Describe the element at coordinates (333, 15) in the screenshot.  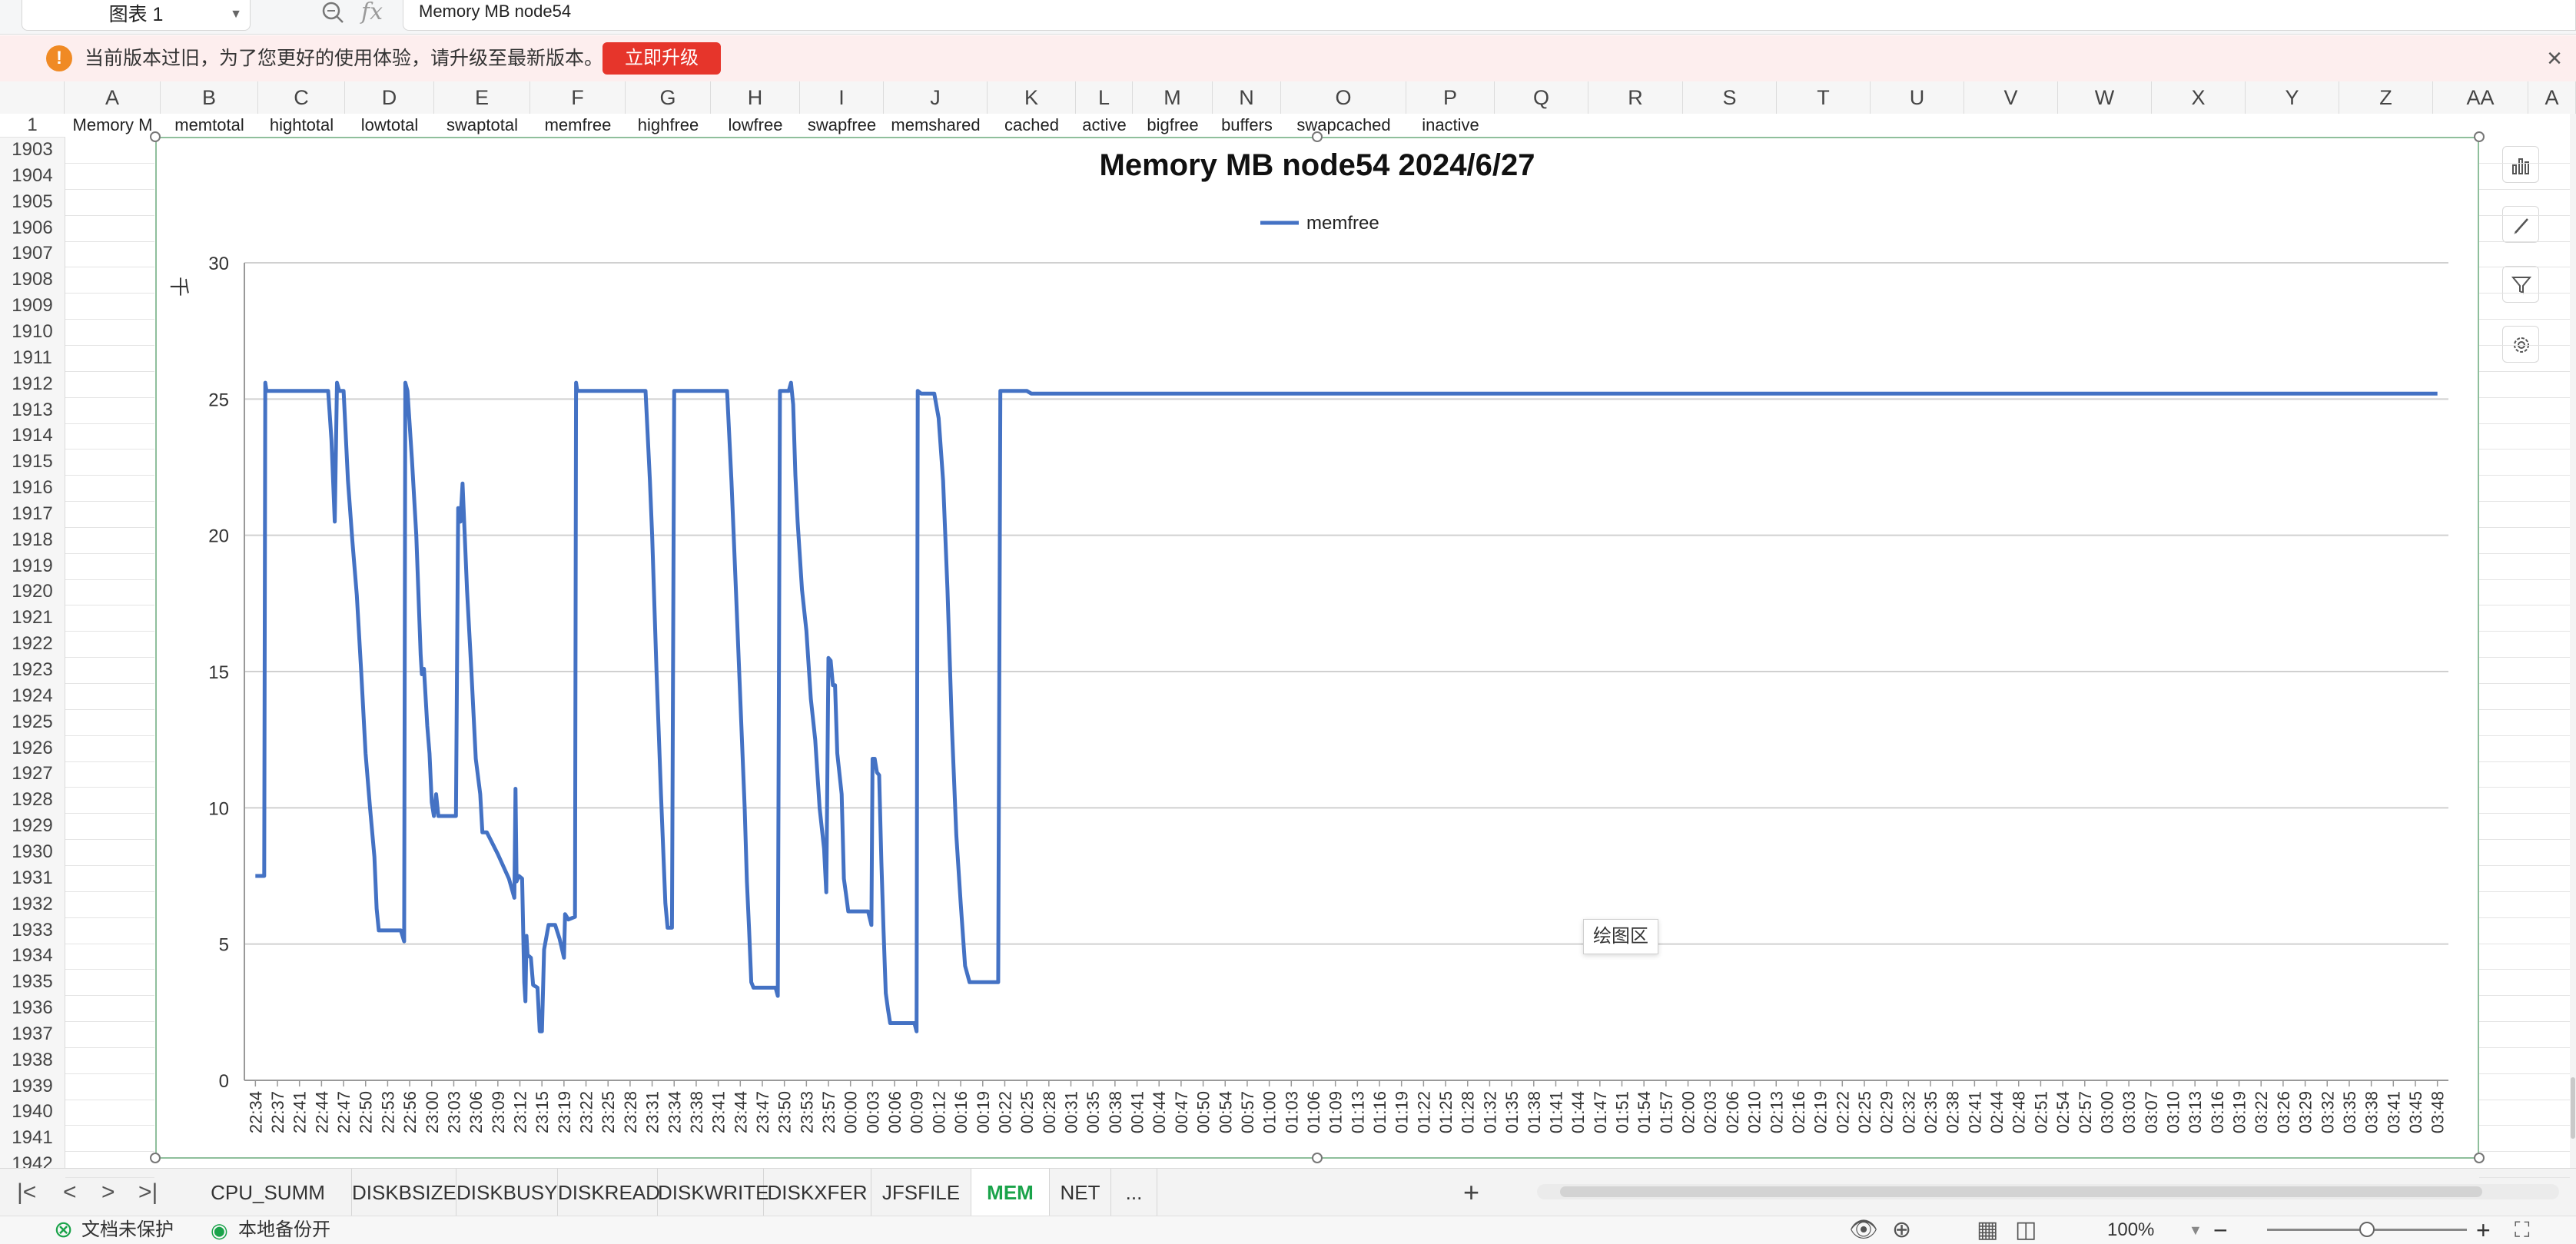
I see `zoom-formula-icon` at that location.